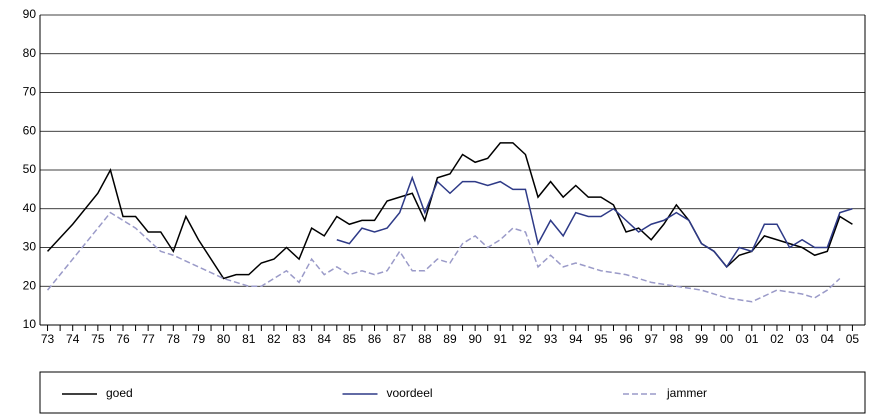  Describe the element at coordinates (30, 247) in the screenshot. I see `y-tick-label: 30` at that location.